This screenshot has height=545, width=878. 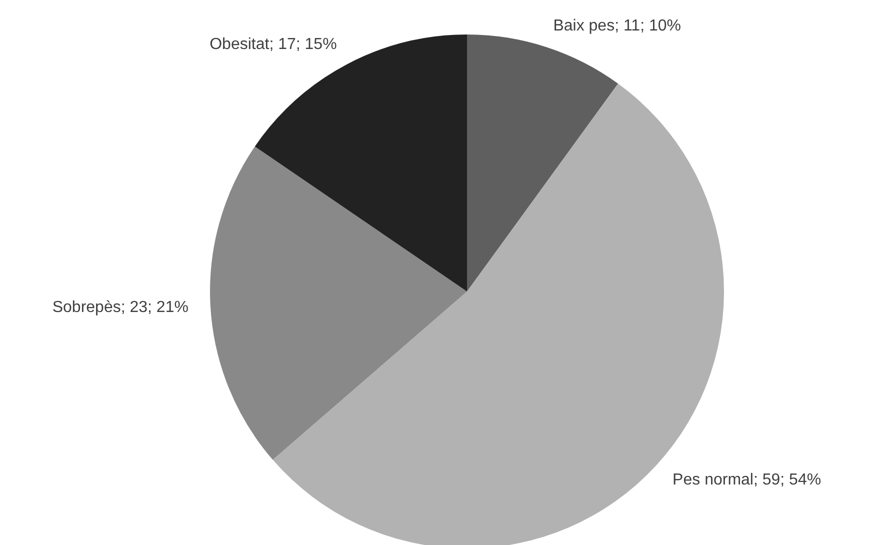 What do you see at coordinates (747, 480) in the screenshot?
I see `slice-label: Pes normal; 59; 54%` at bounding box center [747, 480].